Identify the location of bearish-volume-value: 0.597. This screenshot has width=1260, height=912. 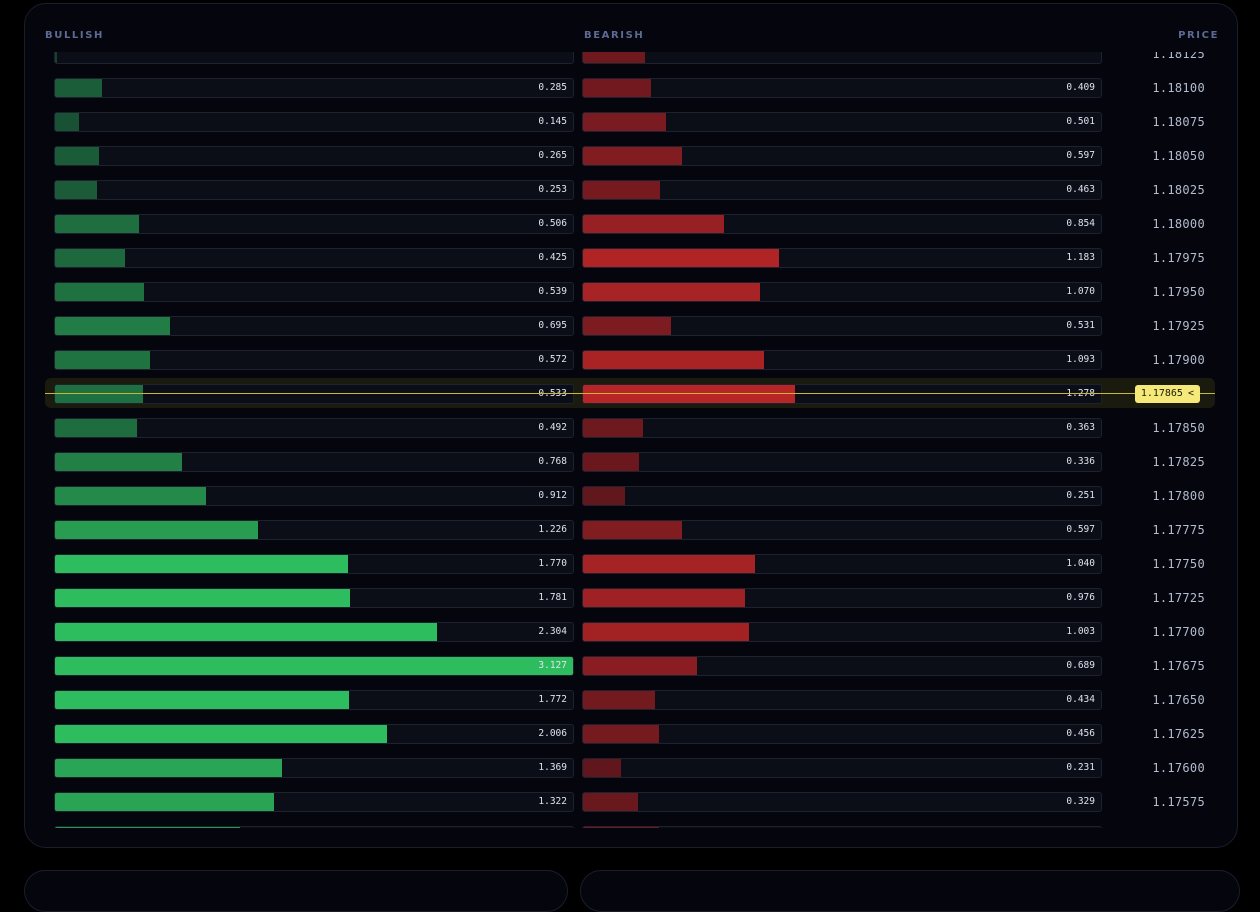
(1080, 529).